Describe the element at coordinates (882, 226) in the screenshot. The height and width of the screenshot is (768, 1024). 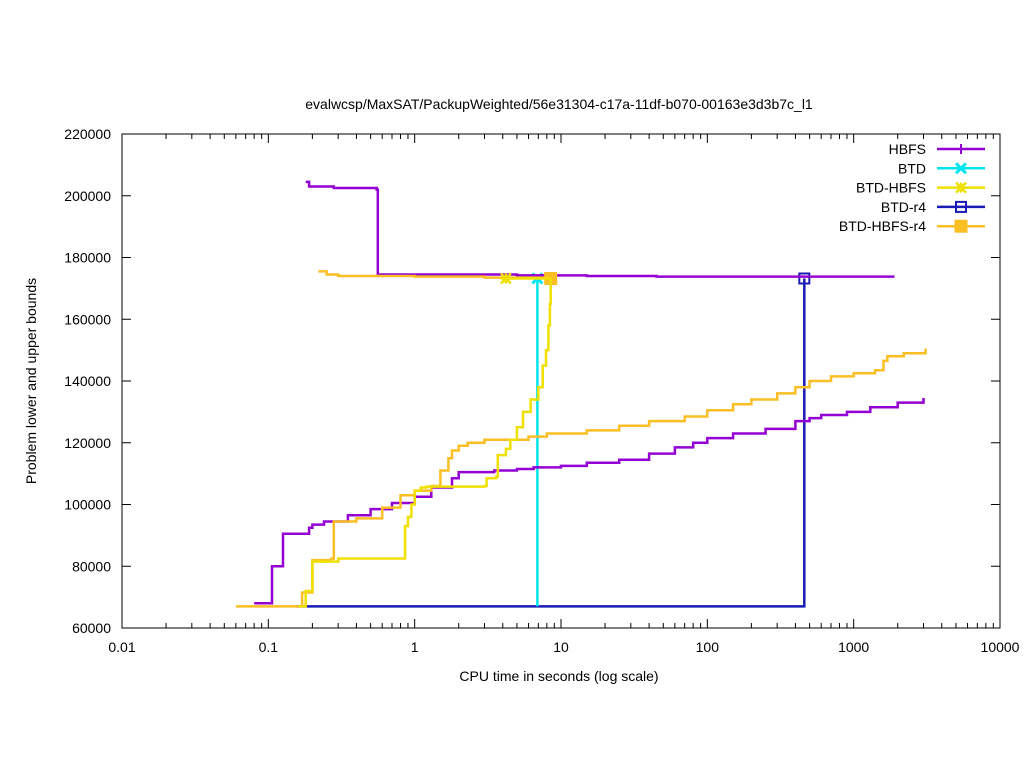
I see `legend-label: BTD-HBFS-r4` at that location.